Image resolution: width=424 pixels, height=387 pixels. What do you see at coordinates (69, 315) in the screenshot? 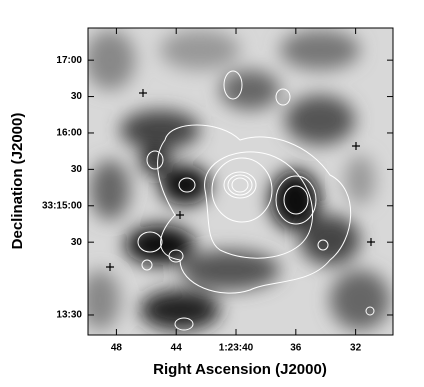
I see `y-tick-label: 13:30` at bounding box center [69, 315].